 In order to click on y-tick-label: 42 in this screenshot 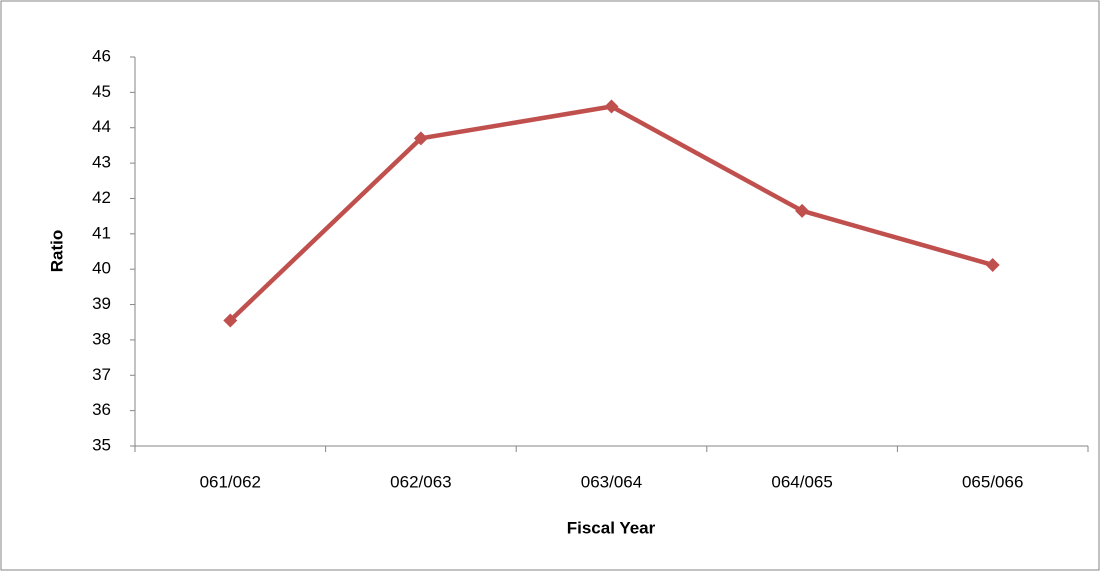, I will do `click(101, 197)`.